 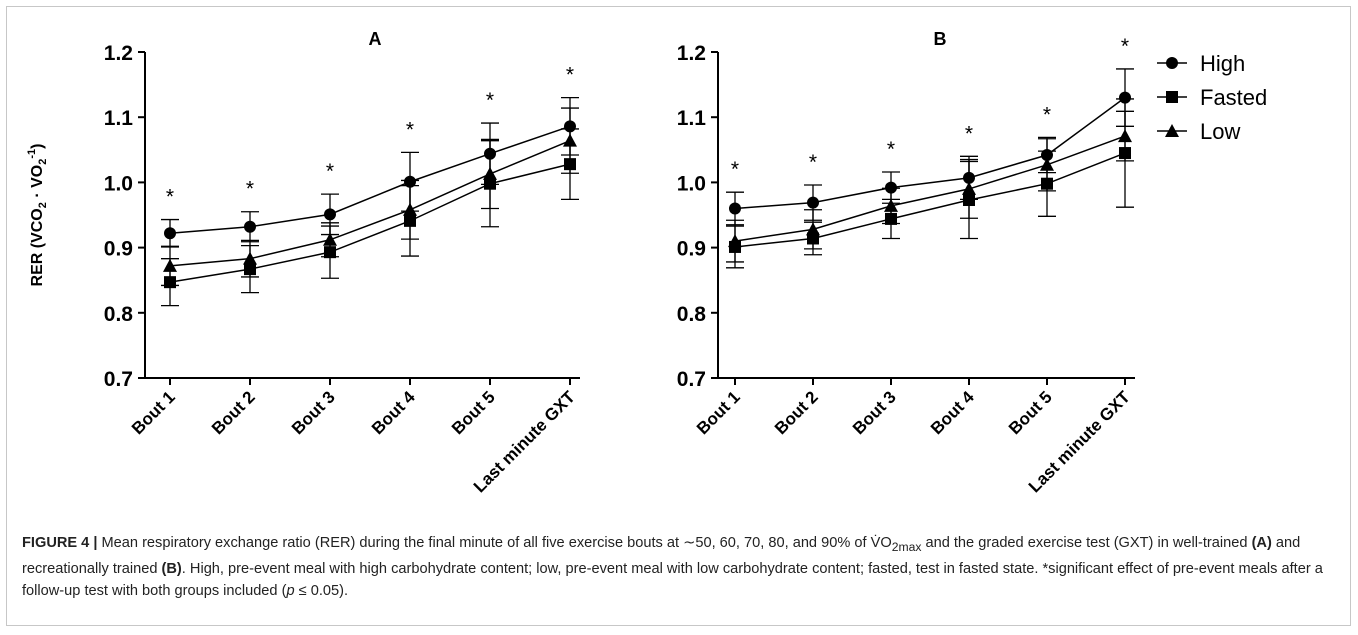 I want to click on y-axis-label-text: ), so click(x=37, y=146).